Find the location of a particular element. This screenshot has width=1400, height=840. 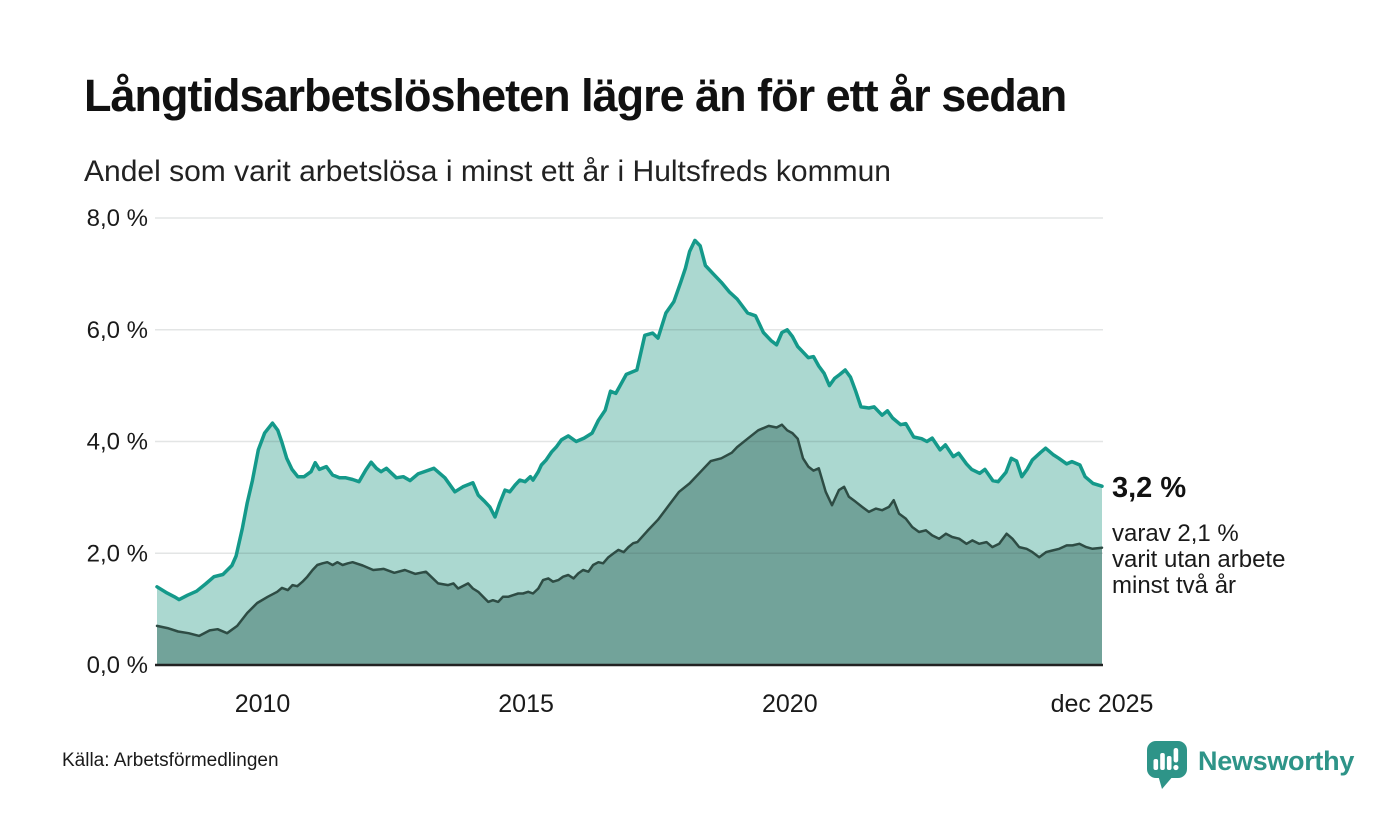

annotation-note-line-2: varit utan arbete is located at coordinates (1199, 559).